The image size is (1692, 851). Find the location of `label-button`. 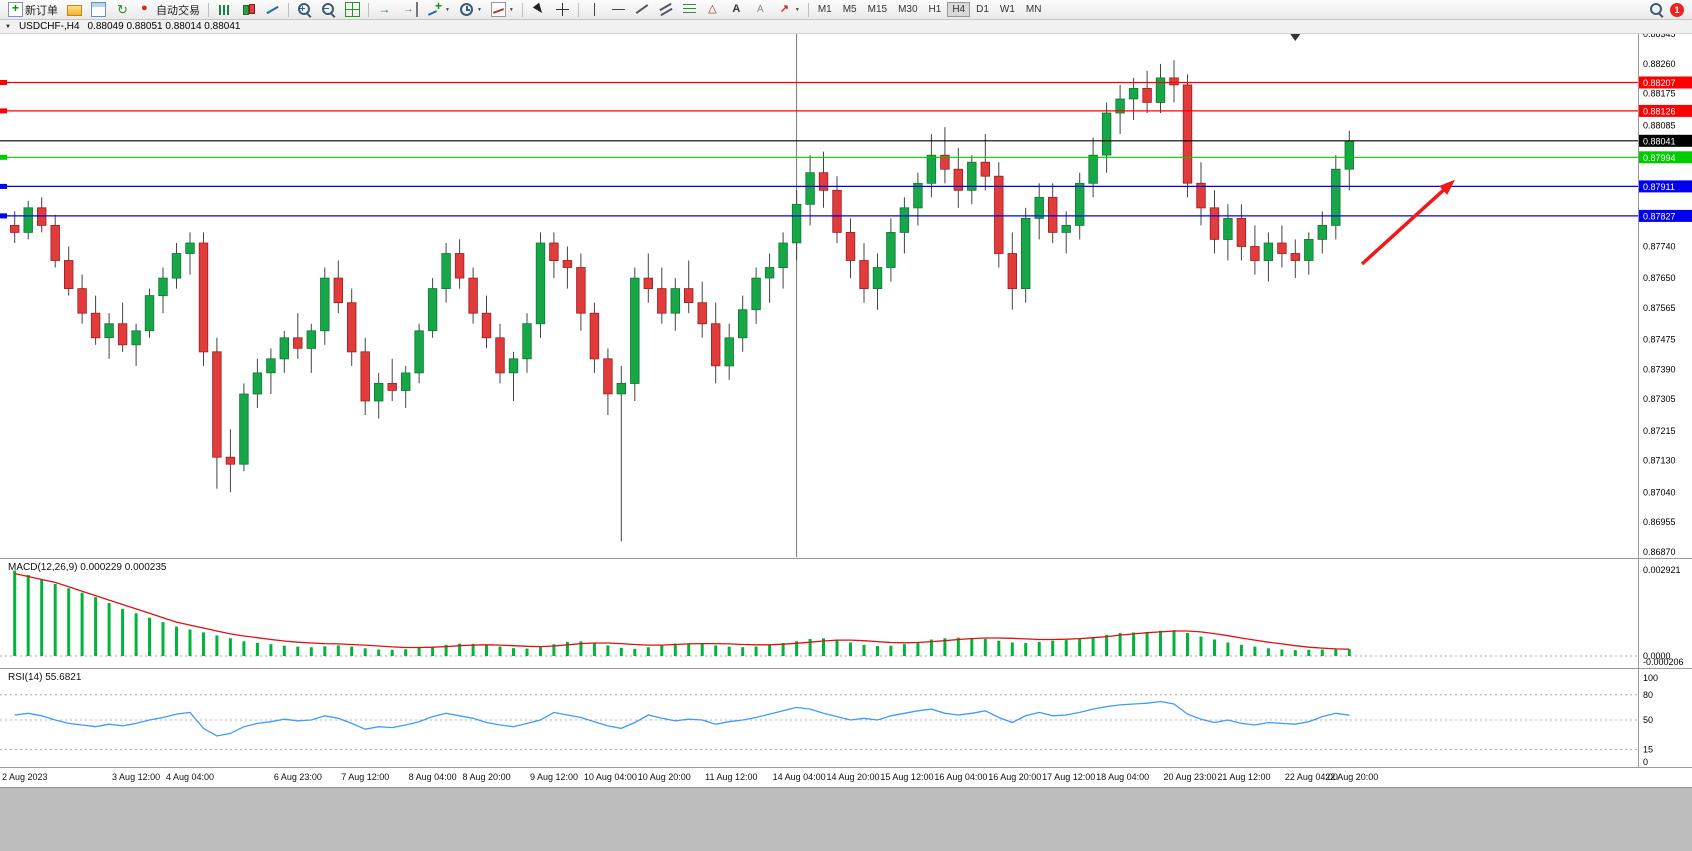

label-button is located at coordinates (760, 10).